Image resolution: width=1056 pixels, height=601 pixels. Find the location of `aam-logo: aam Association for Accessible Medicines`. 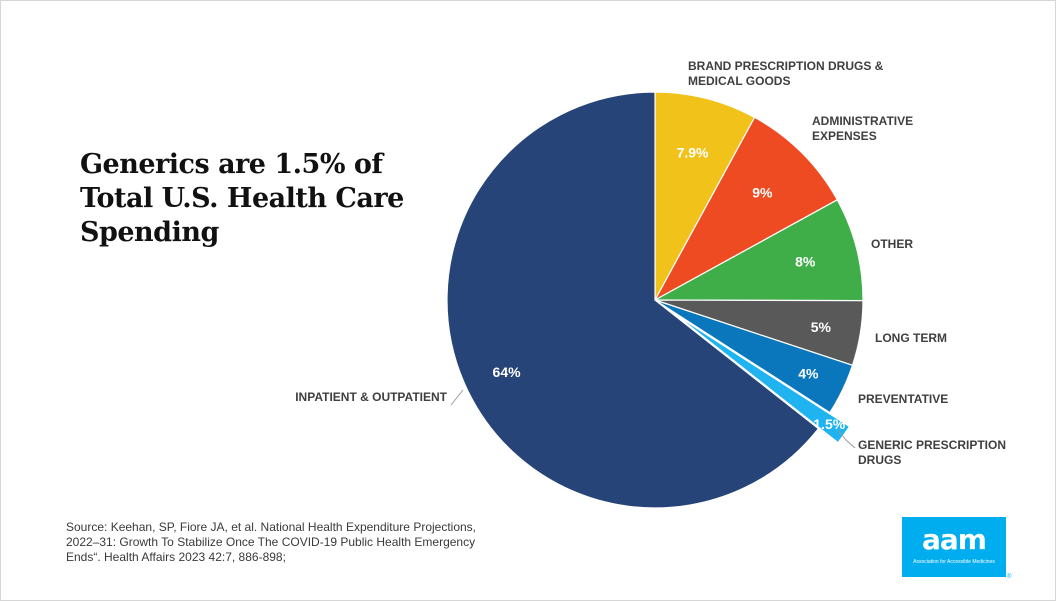

aam-logo: aam Association for Accessible Medicines is located at coordinates (954, 547).